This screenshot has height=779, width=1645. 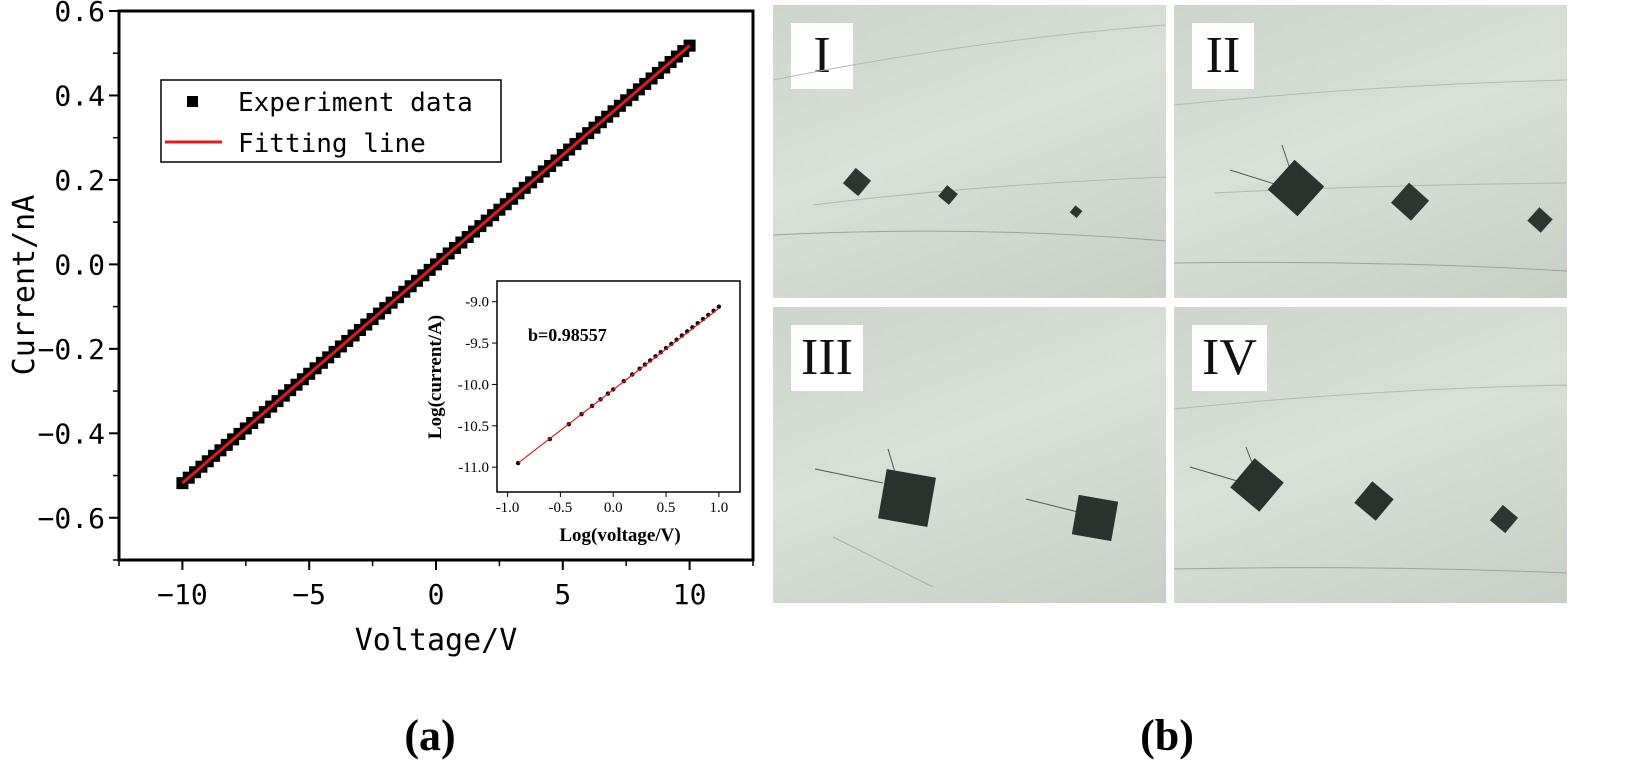 What do you see at coordinates (1370, 175) in the screenshot?
I see `micrograph-2-features` at bounding box center [1370, 175].